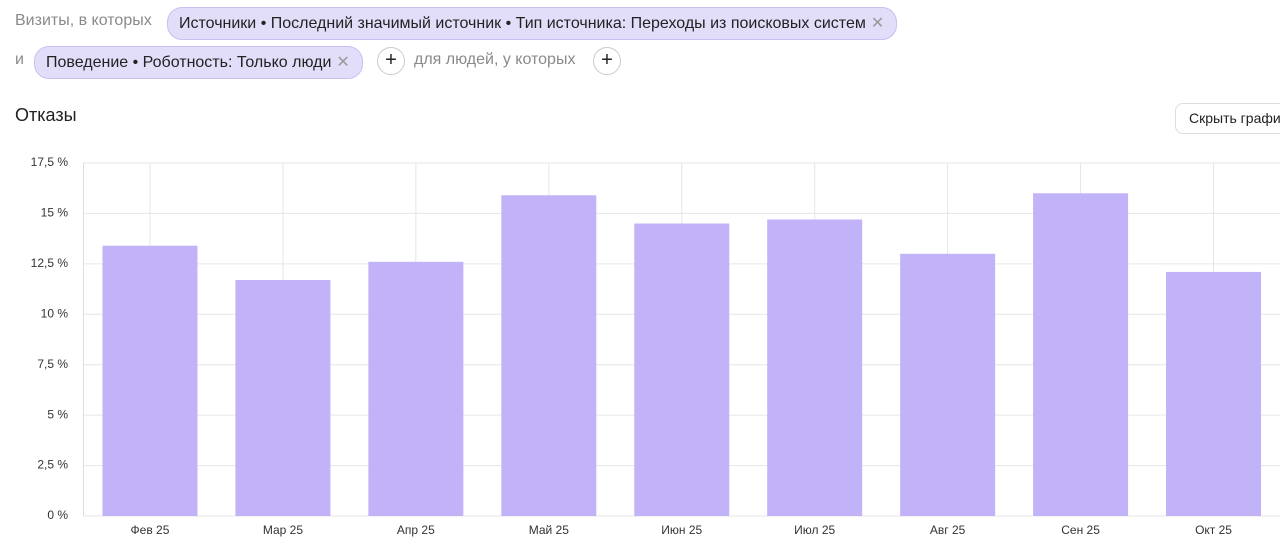 The width and height of the screenshot is (1280, 556). Describe the element at coordinates (50, 263) in the screenshot. I see `y-tick-label: 12,5 %` at that location.